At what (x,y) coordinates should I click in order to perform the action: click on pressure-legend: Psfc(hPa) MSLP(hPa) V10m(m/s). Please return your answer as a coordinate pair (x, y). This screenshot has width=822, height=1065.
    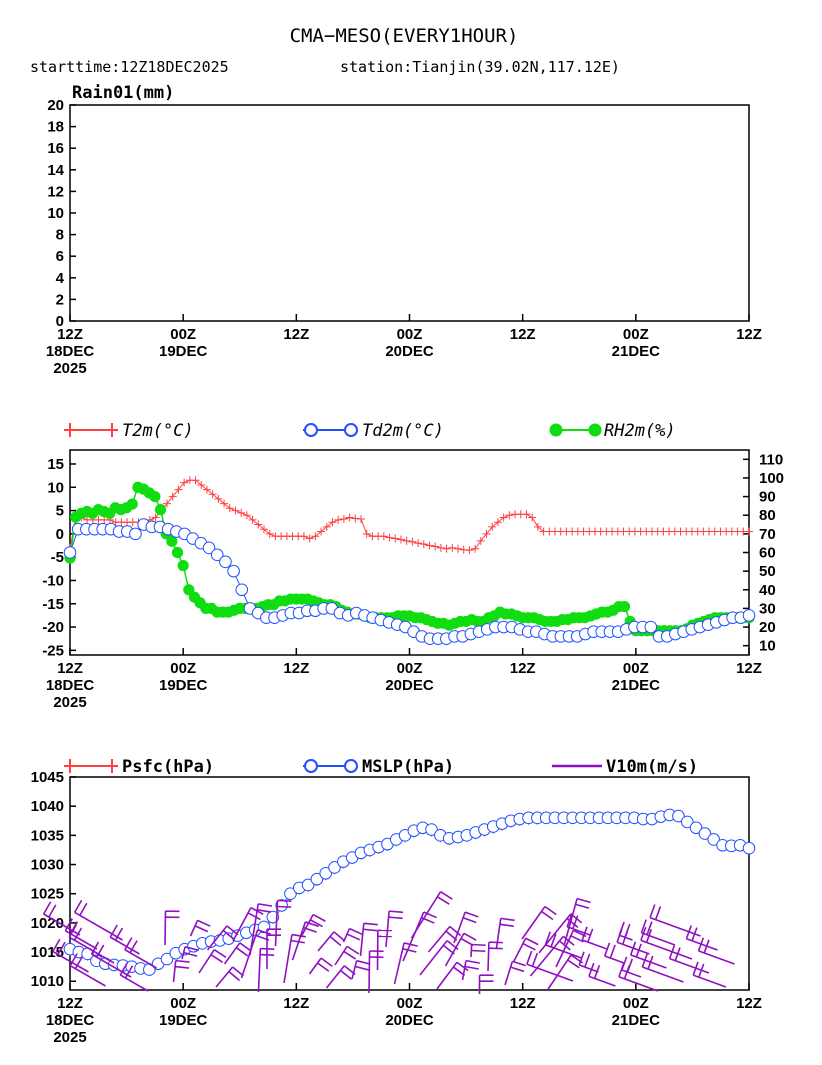
    Looking at the image, I should click on (381, 767).